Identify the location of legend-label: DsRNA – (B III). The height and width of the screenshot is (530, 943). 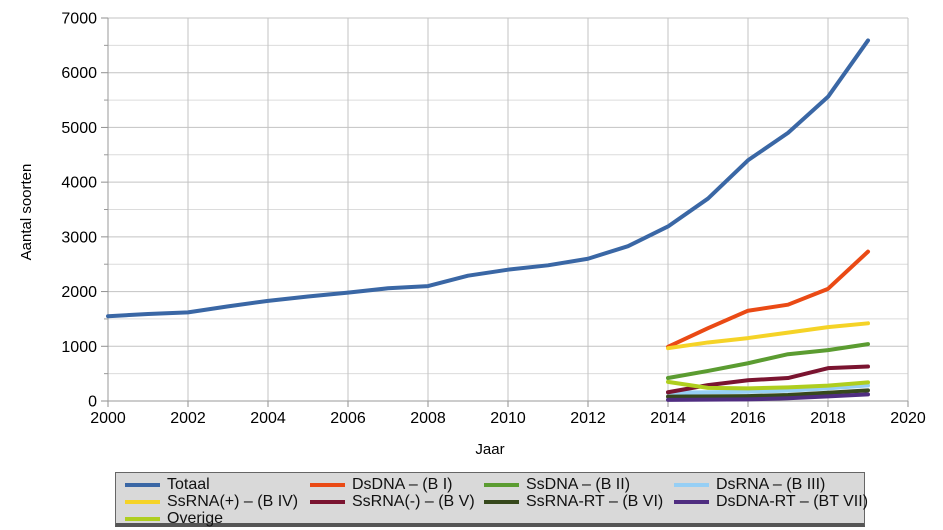
(771, 484).